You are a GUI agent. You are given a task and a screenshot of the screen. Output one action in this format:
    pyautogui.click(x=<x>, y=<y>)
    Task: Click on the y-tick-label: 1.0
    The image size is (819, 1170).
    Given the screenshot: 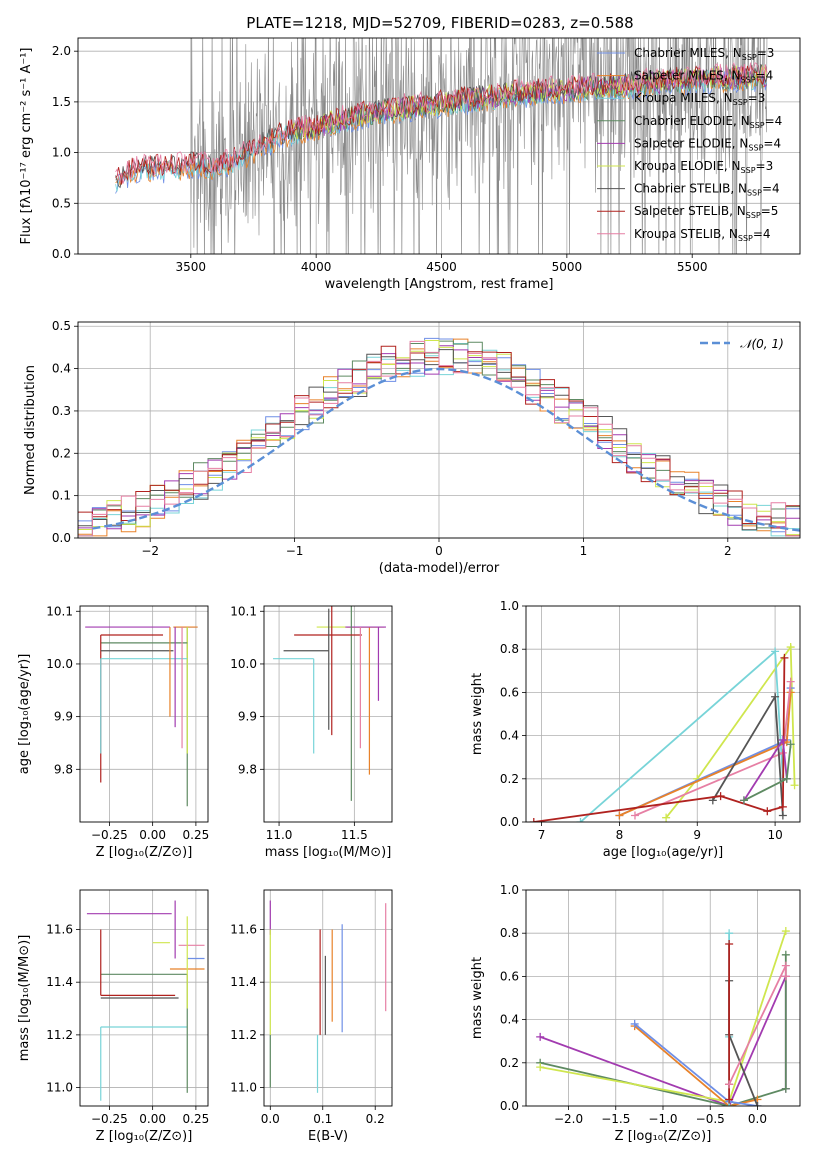 What is the action you would take?
    pyautogui.click(x=61, y=153)
    